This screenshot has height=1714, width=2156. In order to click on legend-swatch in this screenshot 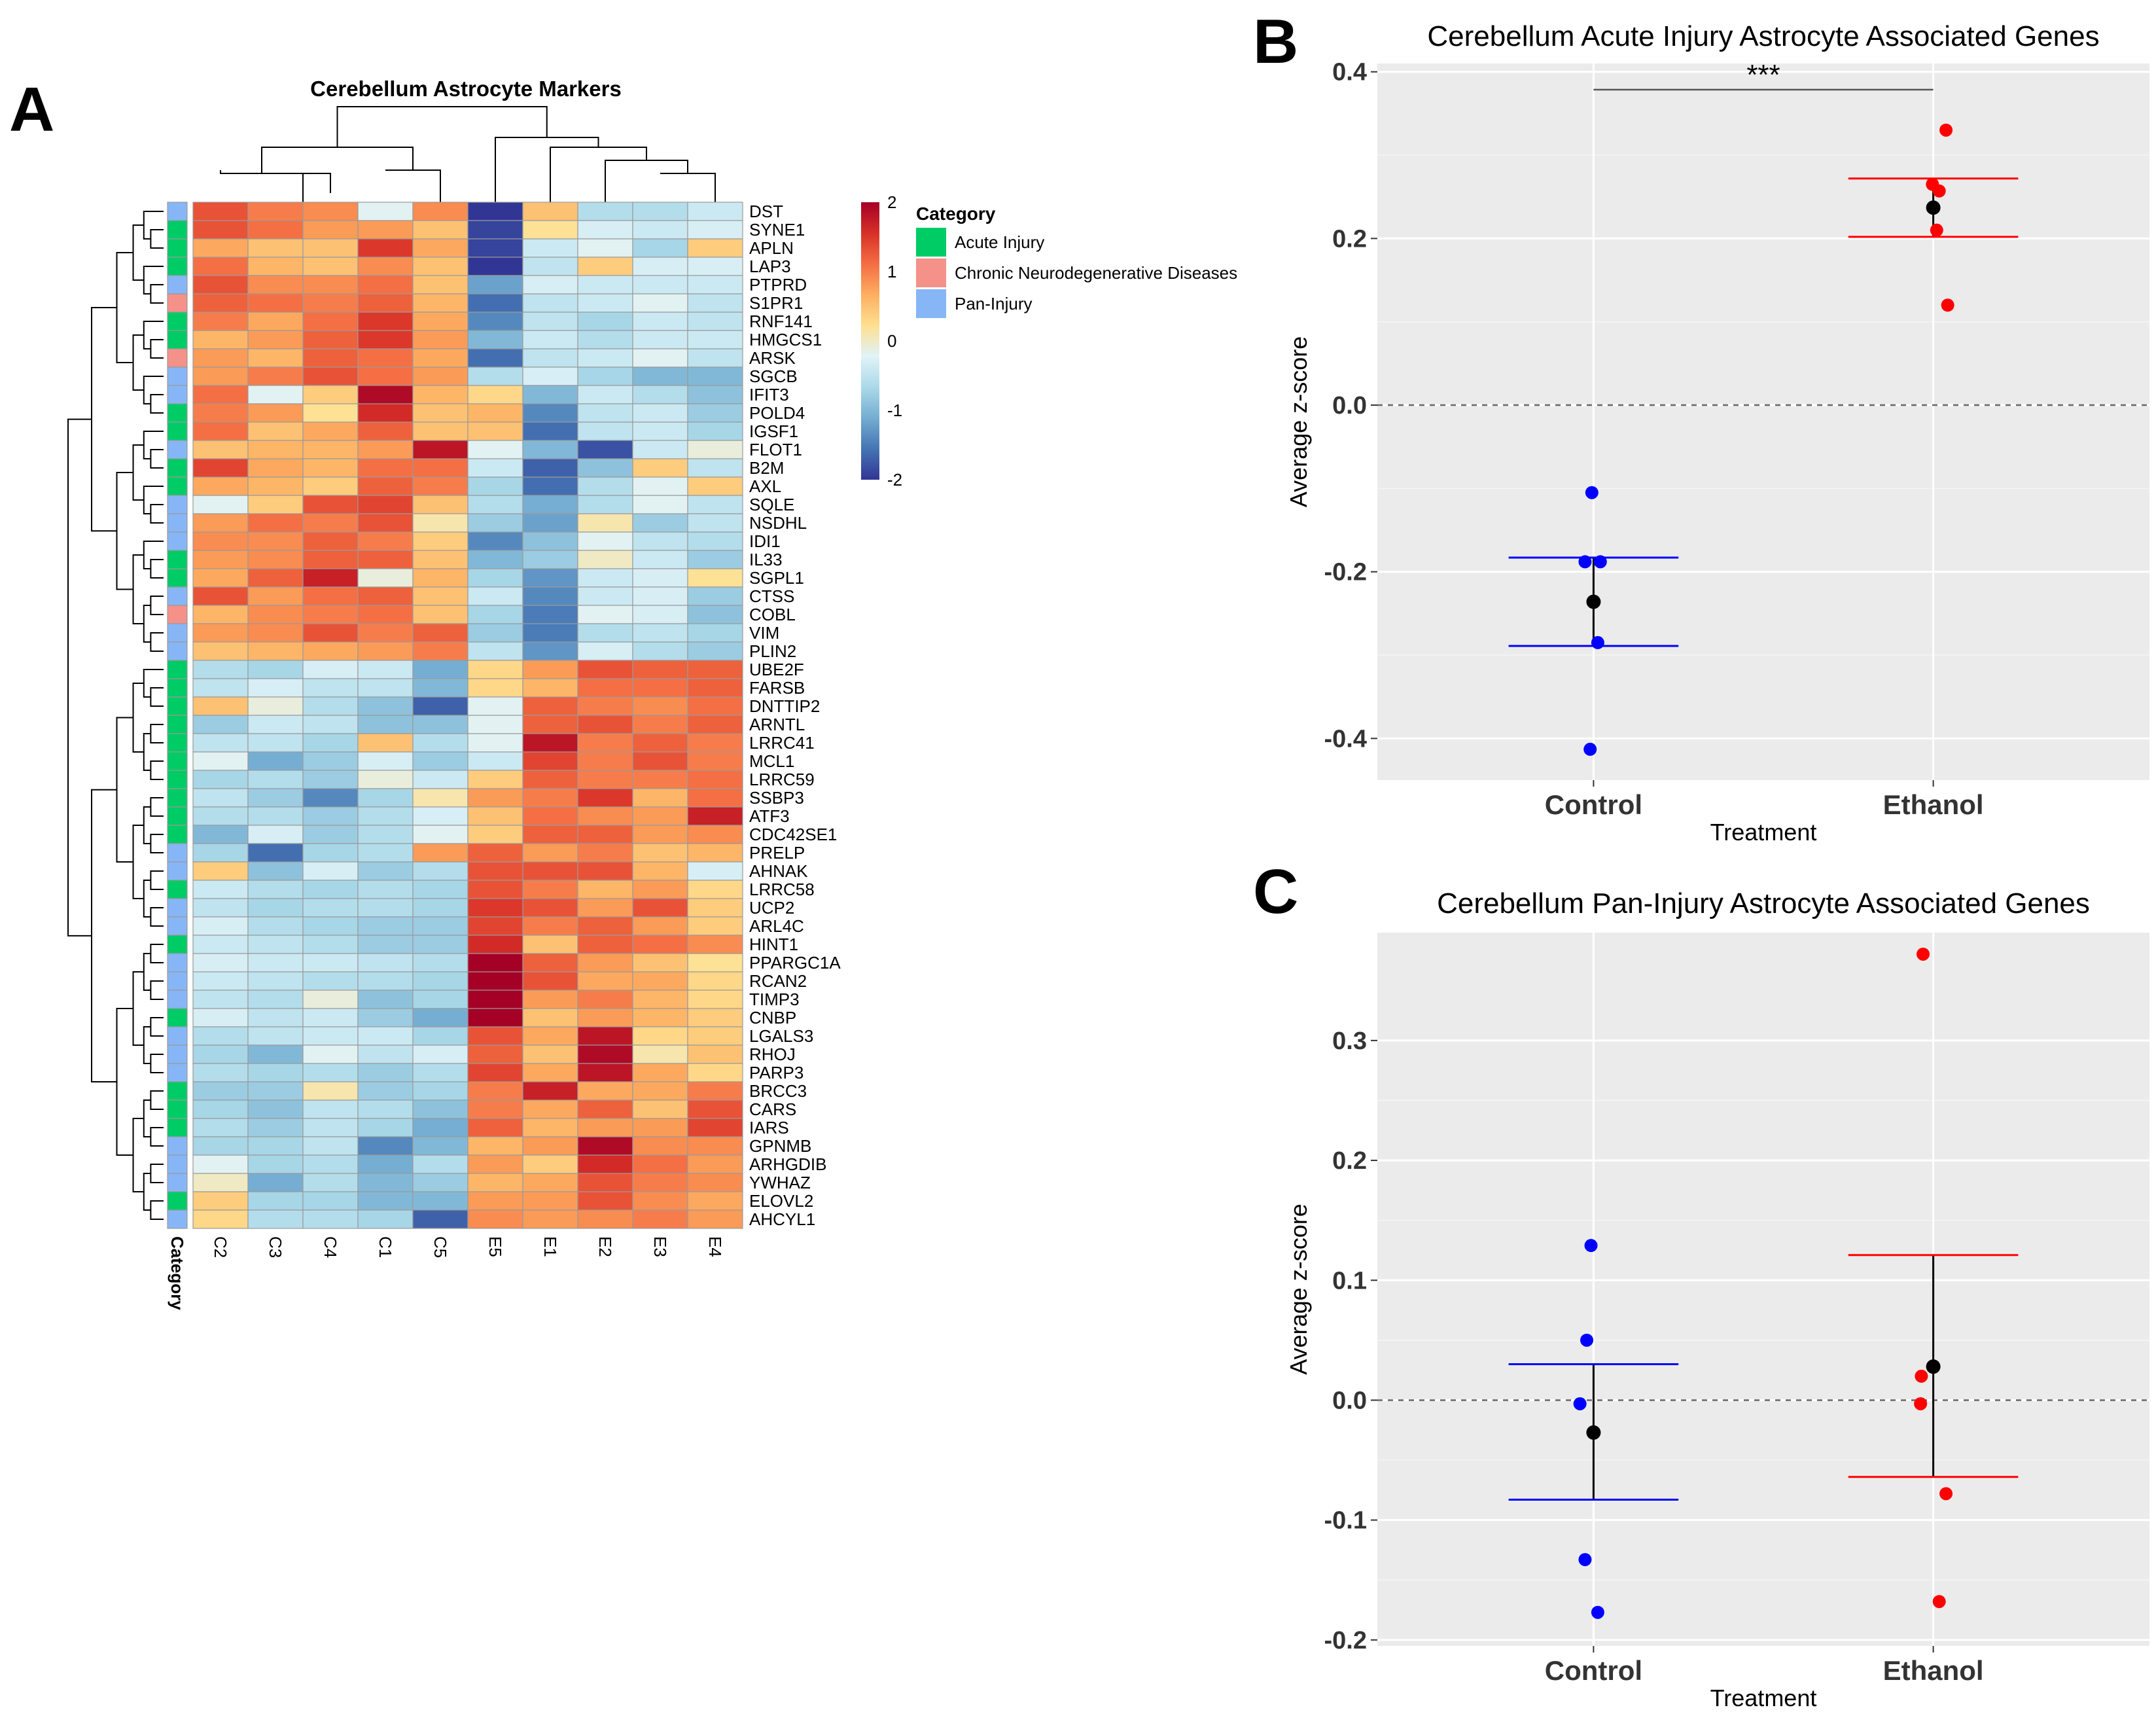, I will do `click(931, 303)`.